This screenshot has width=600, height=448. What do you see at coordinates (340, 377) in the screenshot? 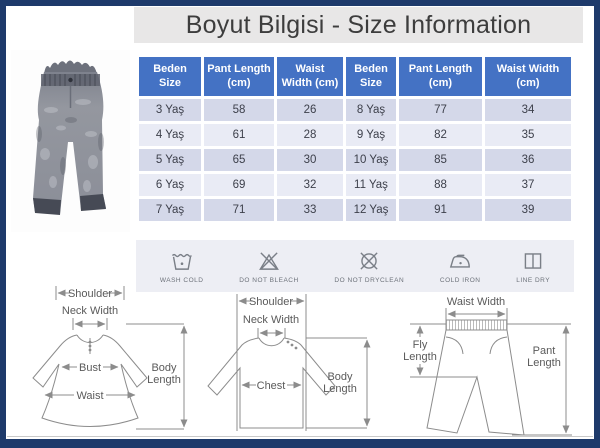
I see `shirt-body-length-label-1: Body` at bounding box center [340, 377].